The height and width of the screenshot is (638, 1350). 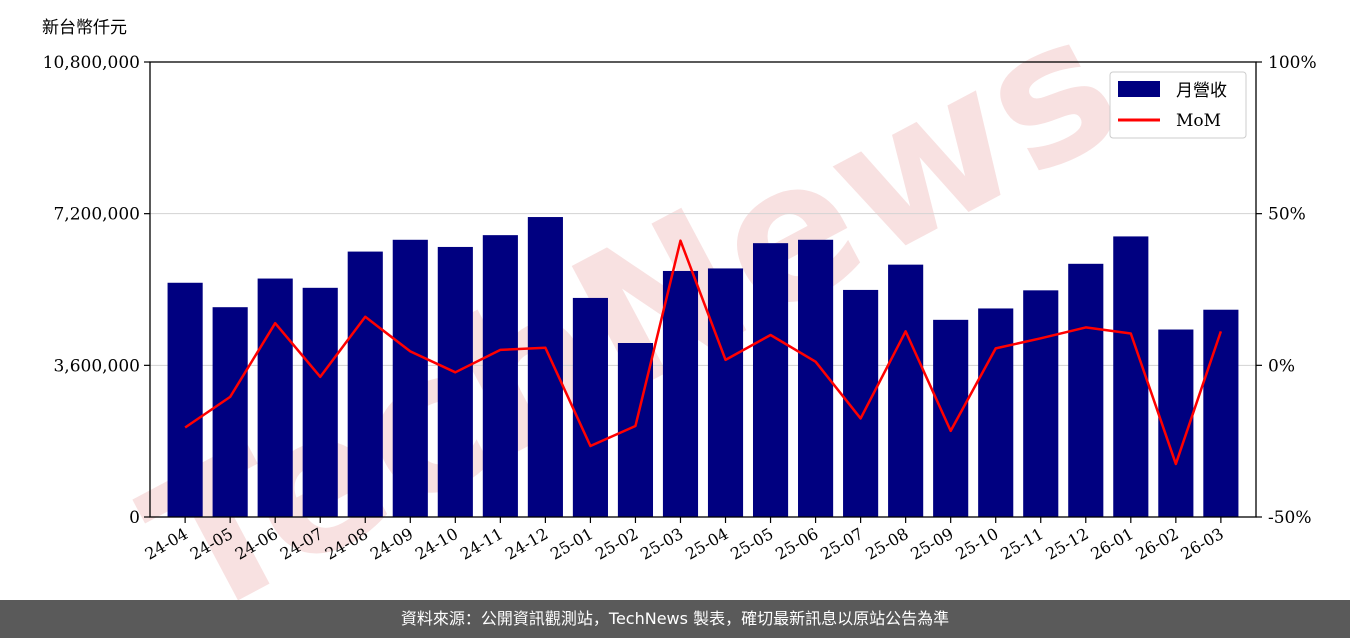 What do you see at coordinates (1201, 91) in the screenshot?
I see `legend-label-revenue: 月營收` at bounding box center [1201, 91].